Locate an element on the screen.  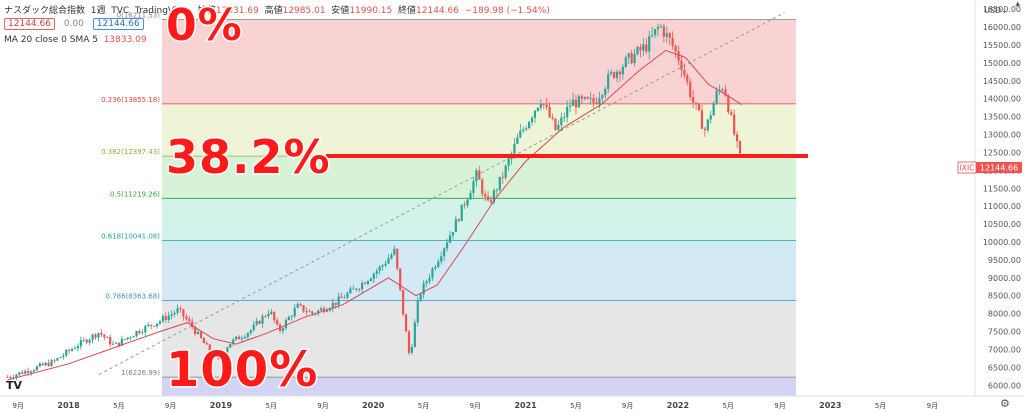
gear-icon: ⚙ is located at coordinates (1005, 403).